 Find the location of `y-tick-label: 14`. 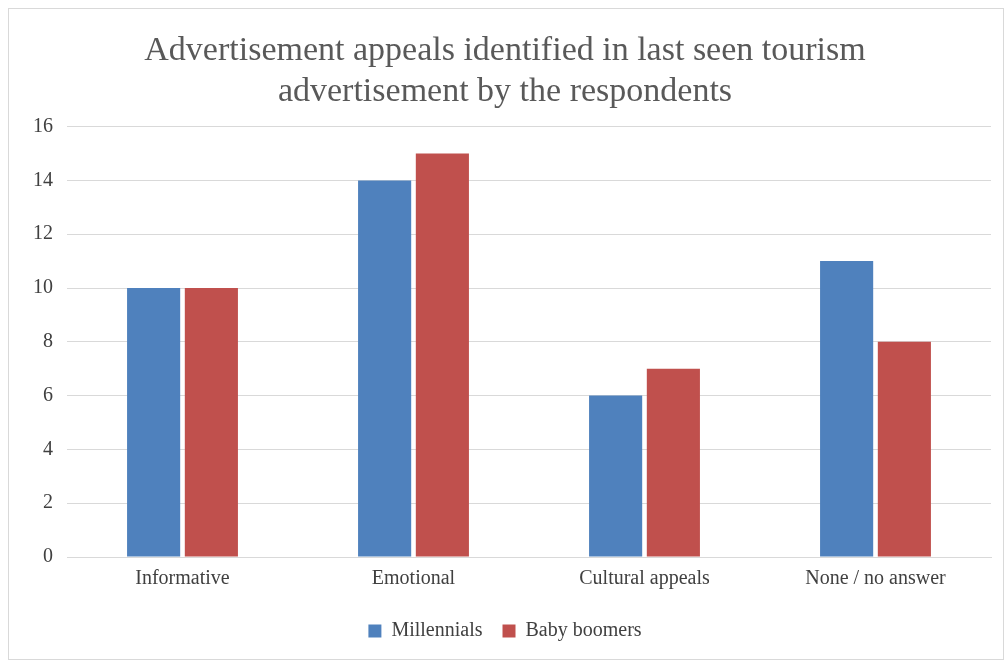

y-tick-label: 14 is located at coordinates (43, 178).